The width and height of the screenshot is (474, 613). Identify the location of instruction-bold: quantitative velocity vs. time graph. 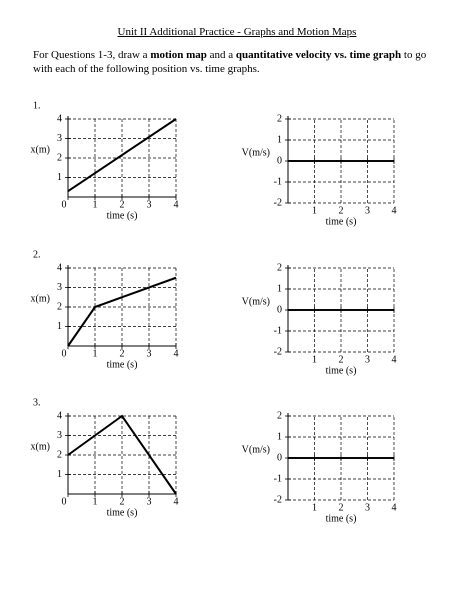
(318, 55).